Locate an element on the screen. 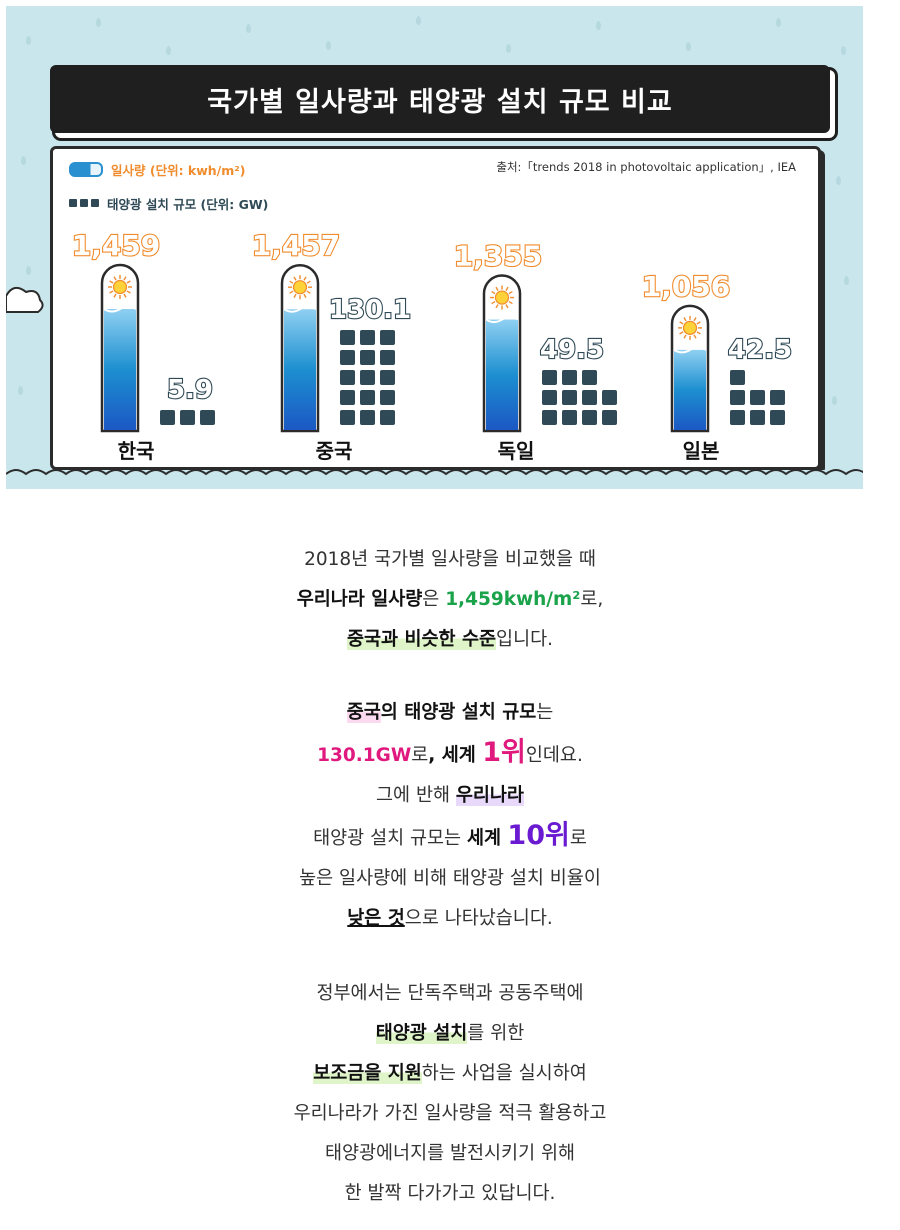  legend-label-solar: 일사량 (단위: kwh/m²) is located at coordinates (178, 170).